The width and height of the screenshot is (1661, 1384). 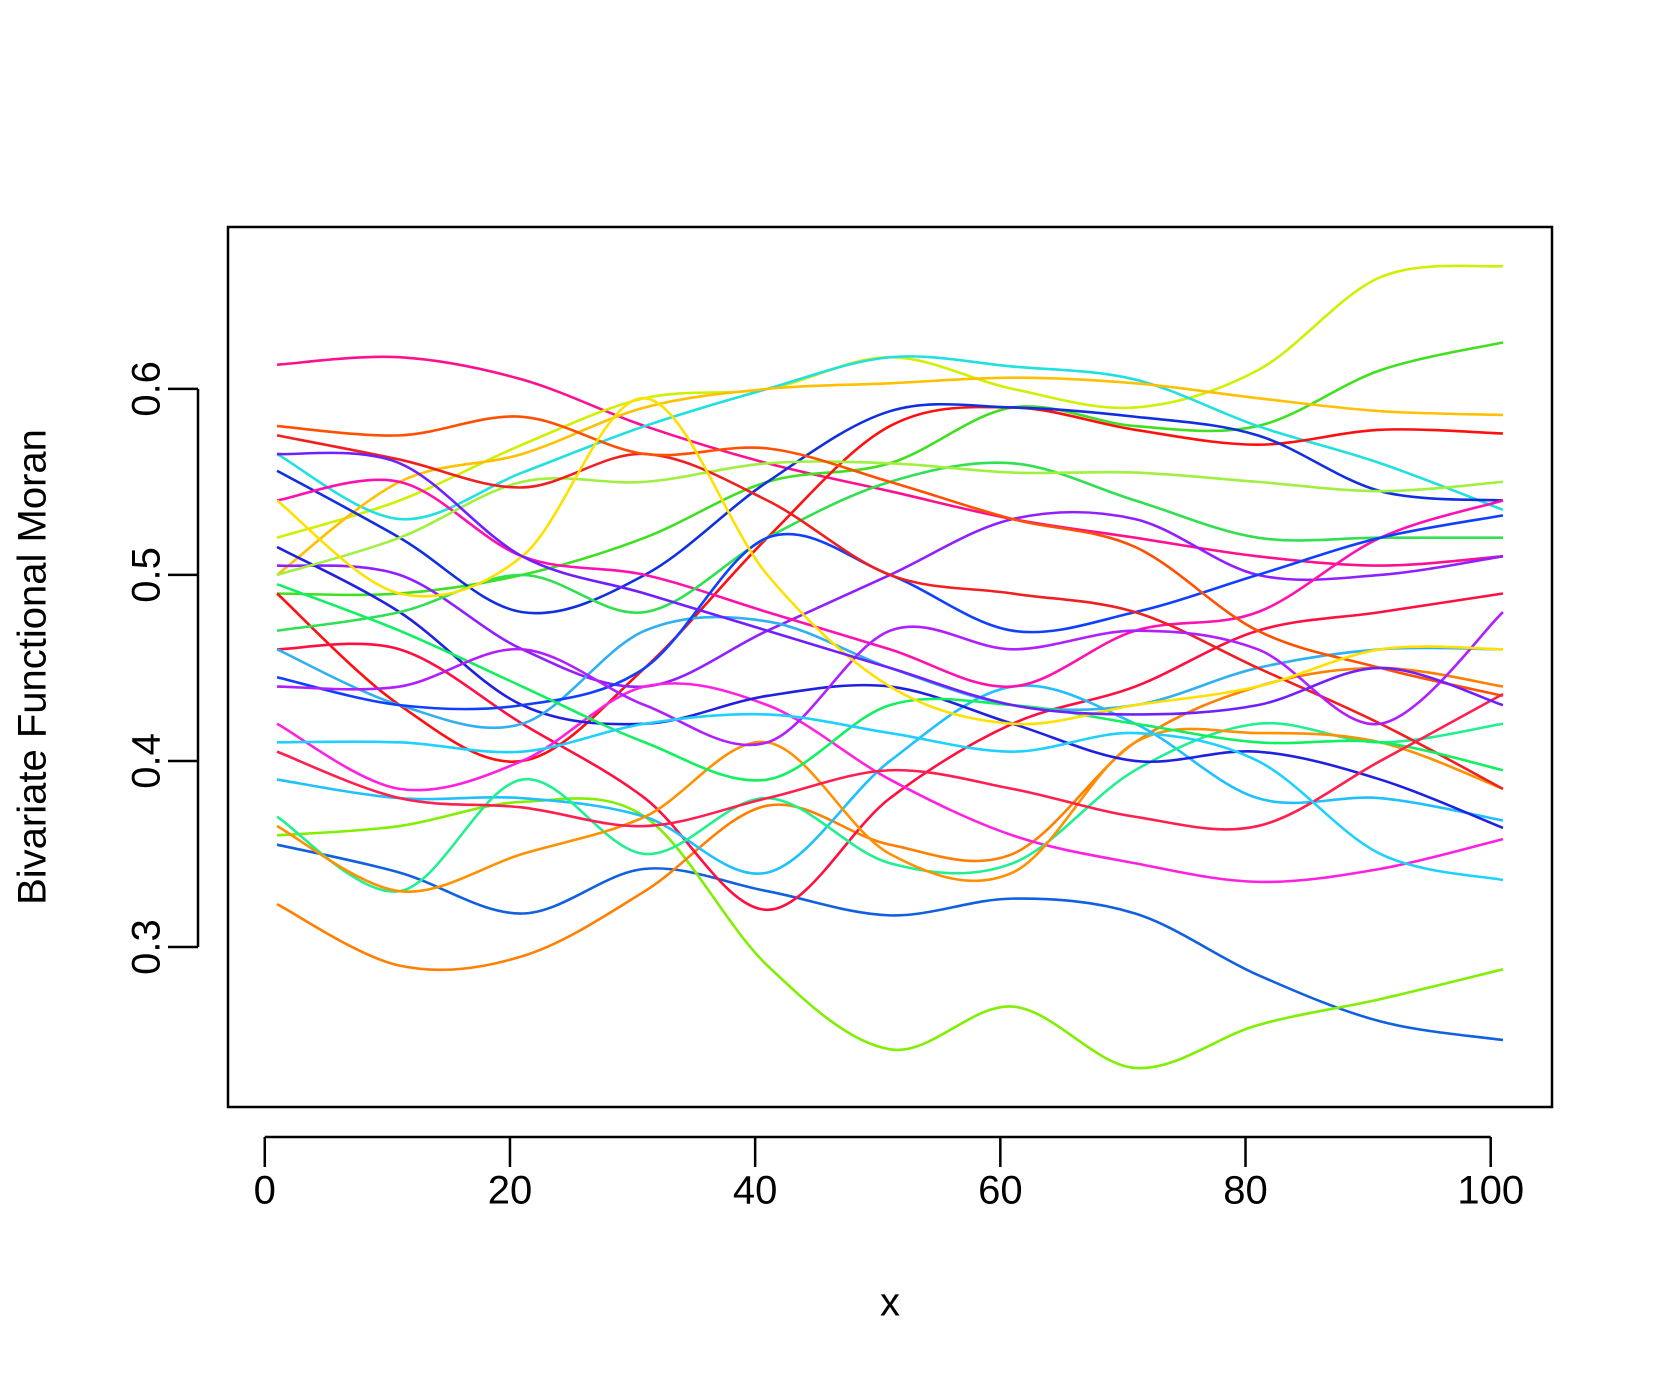 What do you see at coordinates (1490, 1191) in the screenshot?
I see `x-tick-label: 100` at bounding box center [1490, 1191].